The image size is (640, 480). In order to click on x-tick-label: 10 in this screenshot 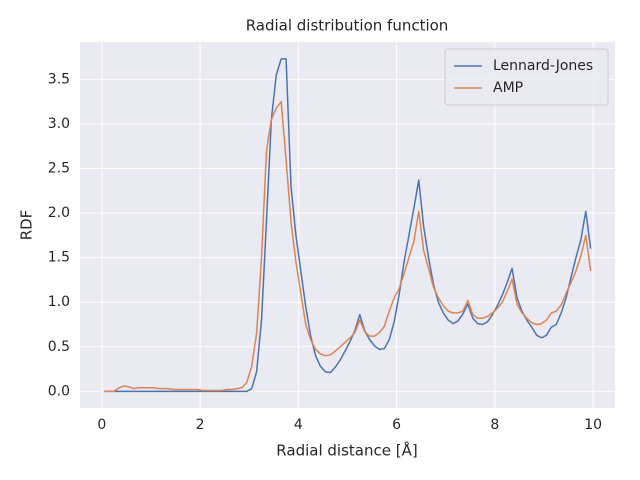, I will do `click(593, 425)`.